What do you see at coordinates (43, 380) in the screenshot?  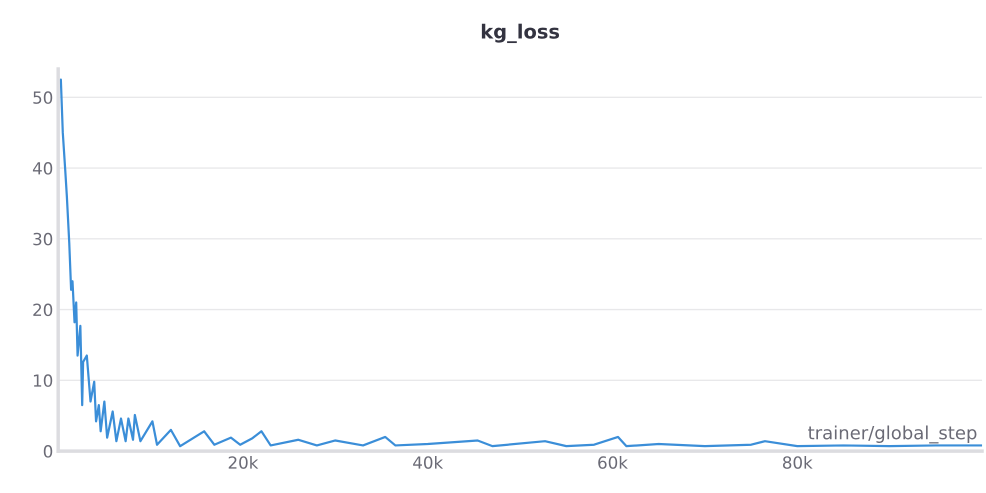 I see `y-tick-label: 10` at bounding box center [43, 380].